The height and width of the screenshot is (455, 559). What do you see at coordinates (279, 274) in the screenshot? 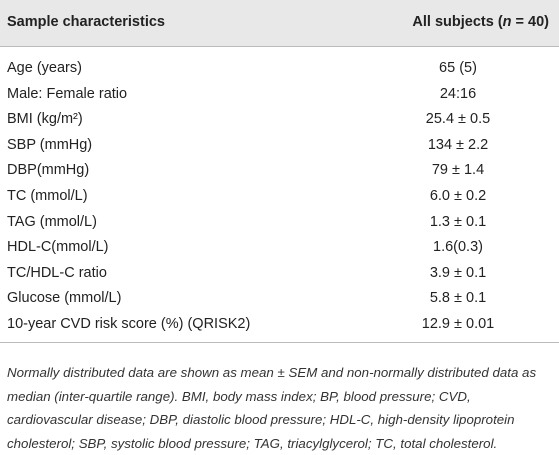
I see `table-row: TC/HDL-C ratio 3.9 ± 0.1` at bounding box center [279, 274].